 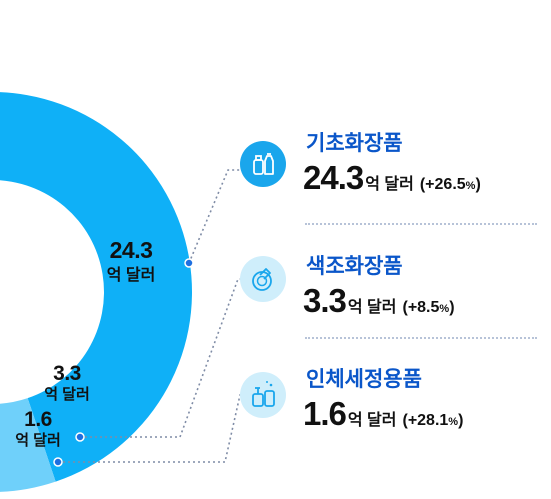 I want to click on slice-label-skincare: 24.3 억 달러, so click(x=131, y=261).